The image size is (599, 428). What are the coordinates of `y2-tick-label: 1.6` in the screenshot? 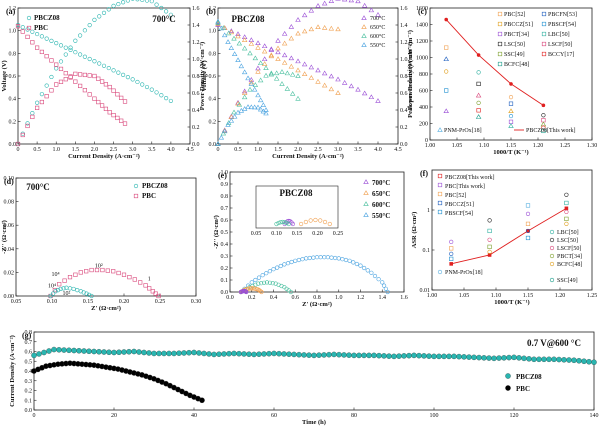 It's located at (196, 9).